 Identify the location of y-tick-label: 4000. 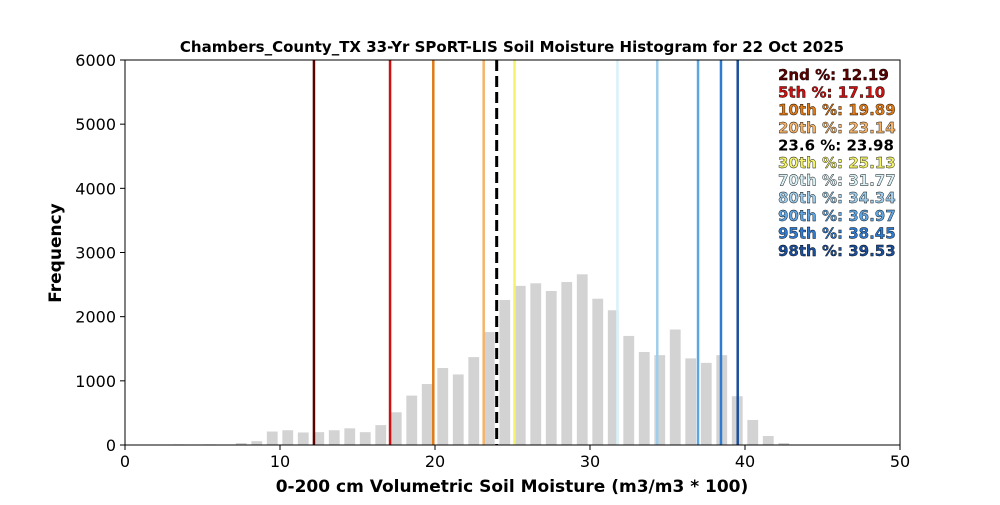
(95, 188).